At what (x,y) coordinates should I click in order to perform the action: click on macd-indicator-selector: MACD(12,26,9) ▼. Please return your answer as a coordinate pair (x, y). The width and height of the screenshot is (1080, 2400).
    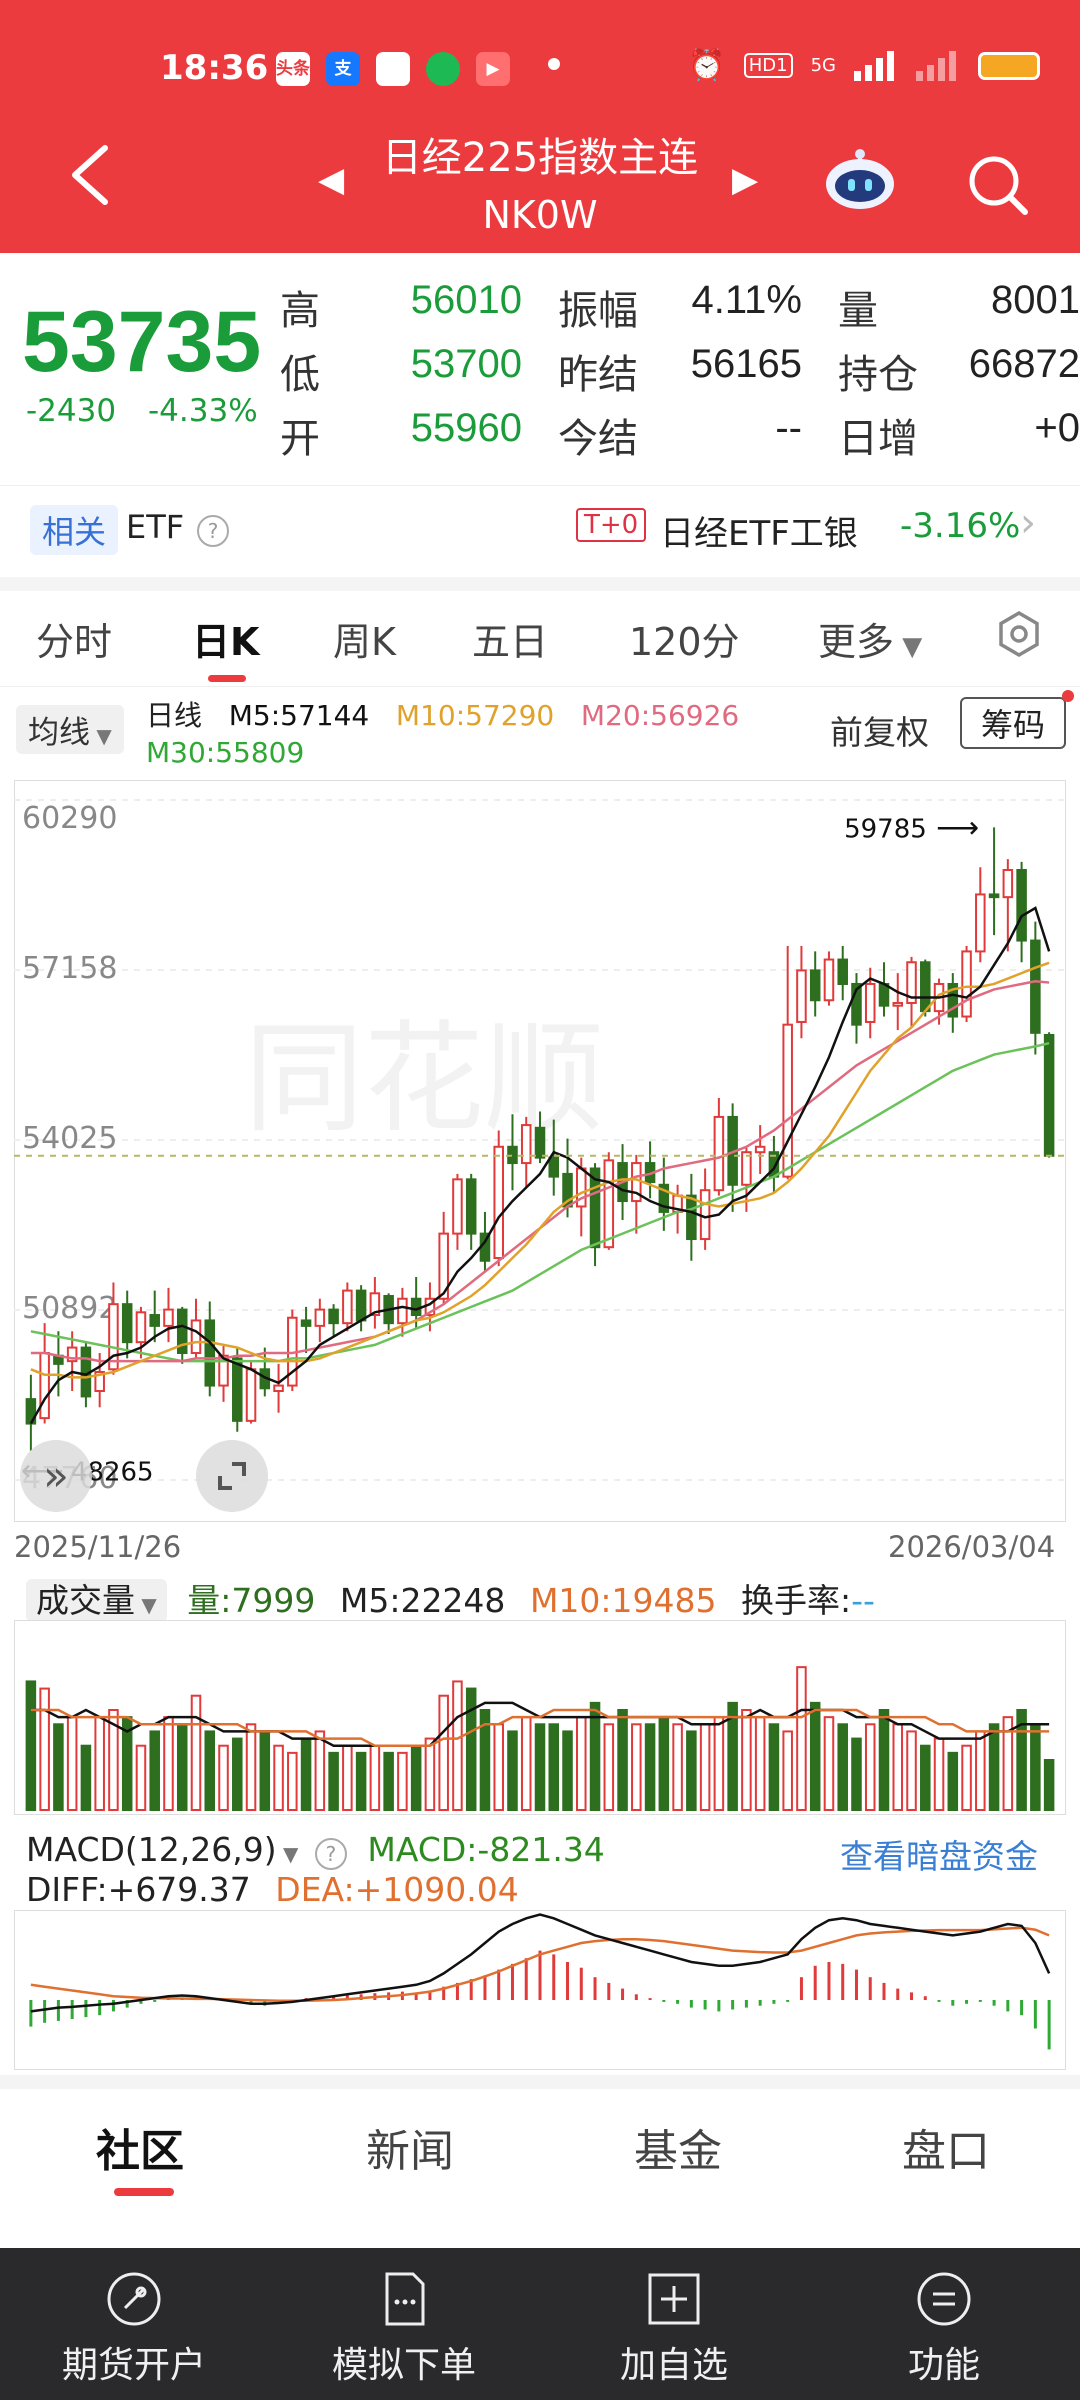
    Looking at the image, I should click on (162, 1849).